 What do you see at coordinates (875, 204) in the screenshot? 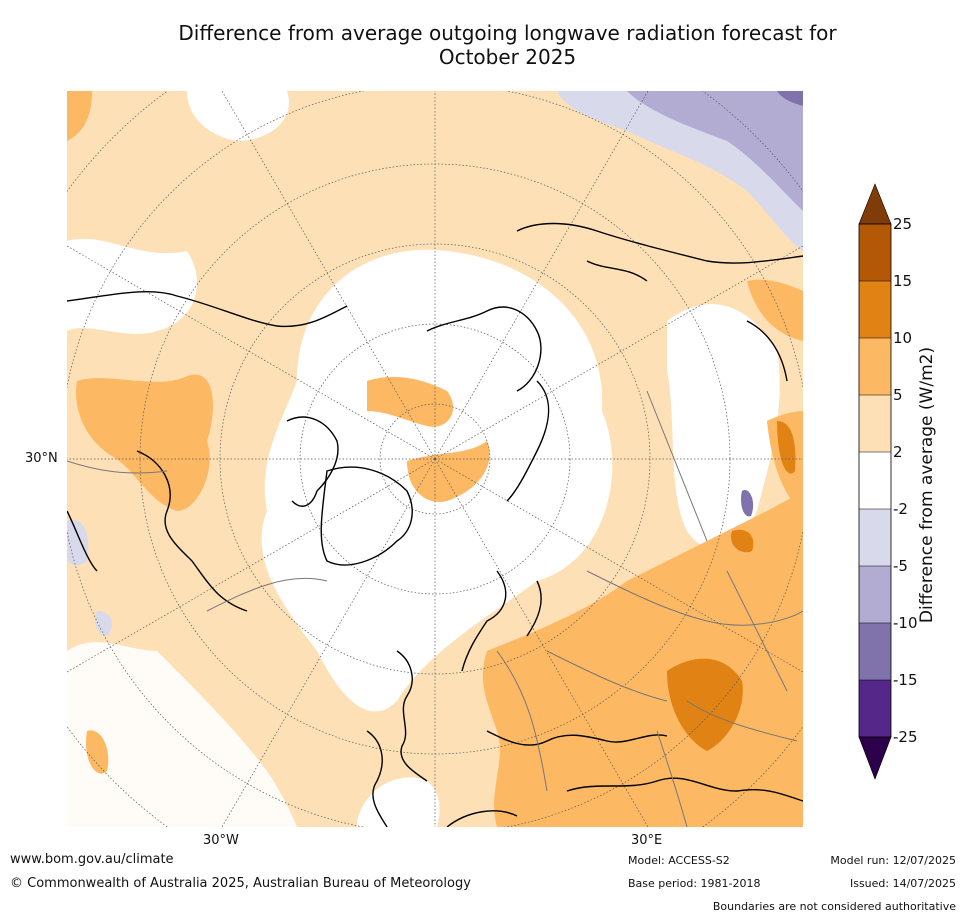
I see `colorbar-extend-max` at bounding box center [875, 204].